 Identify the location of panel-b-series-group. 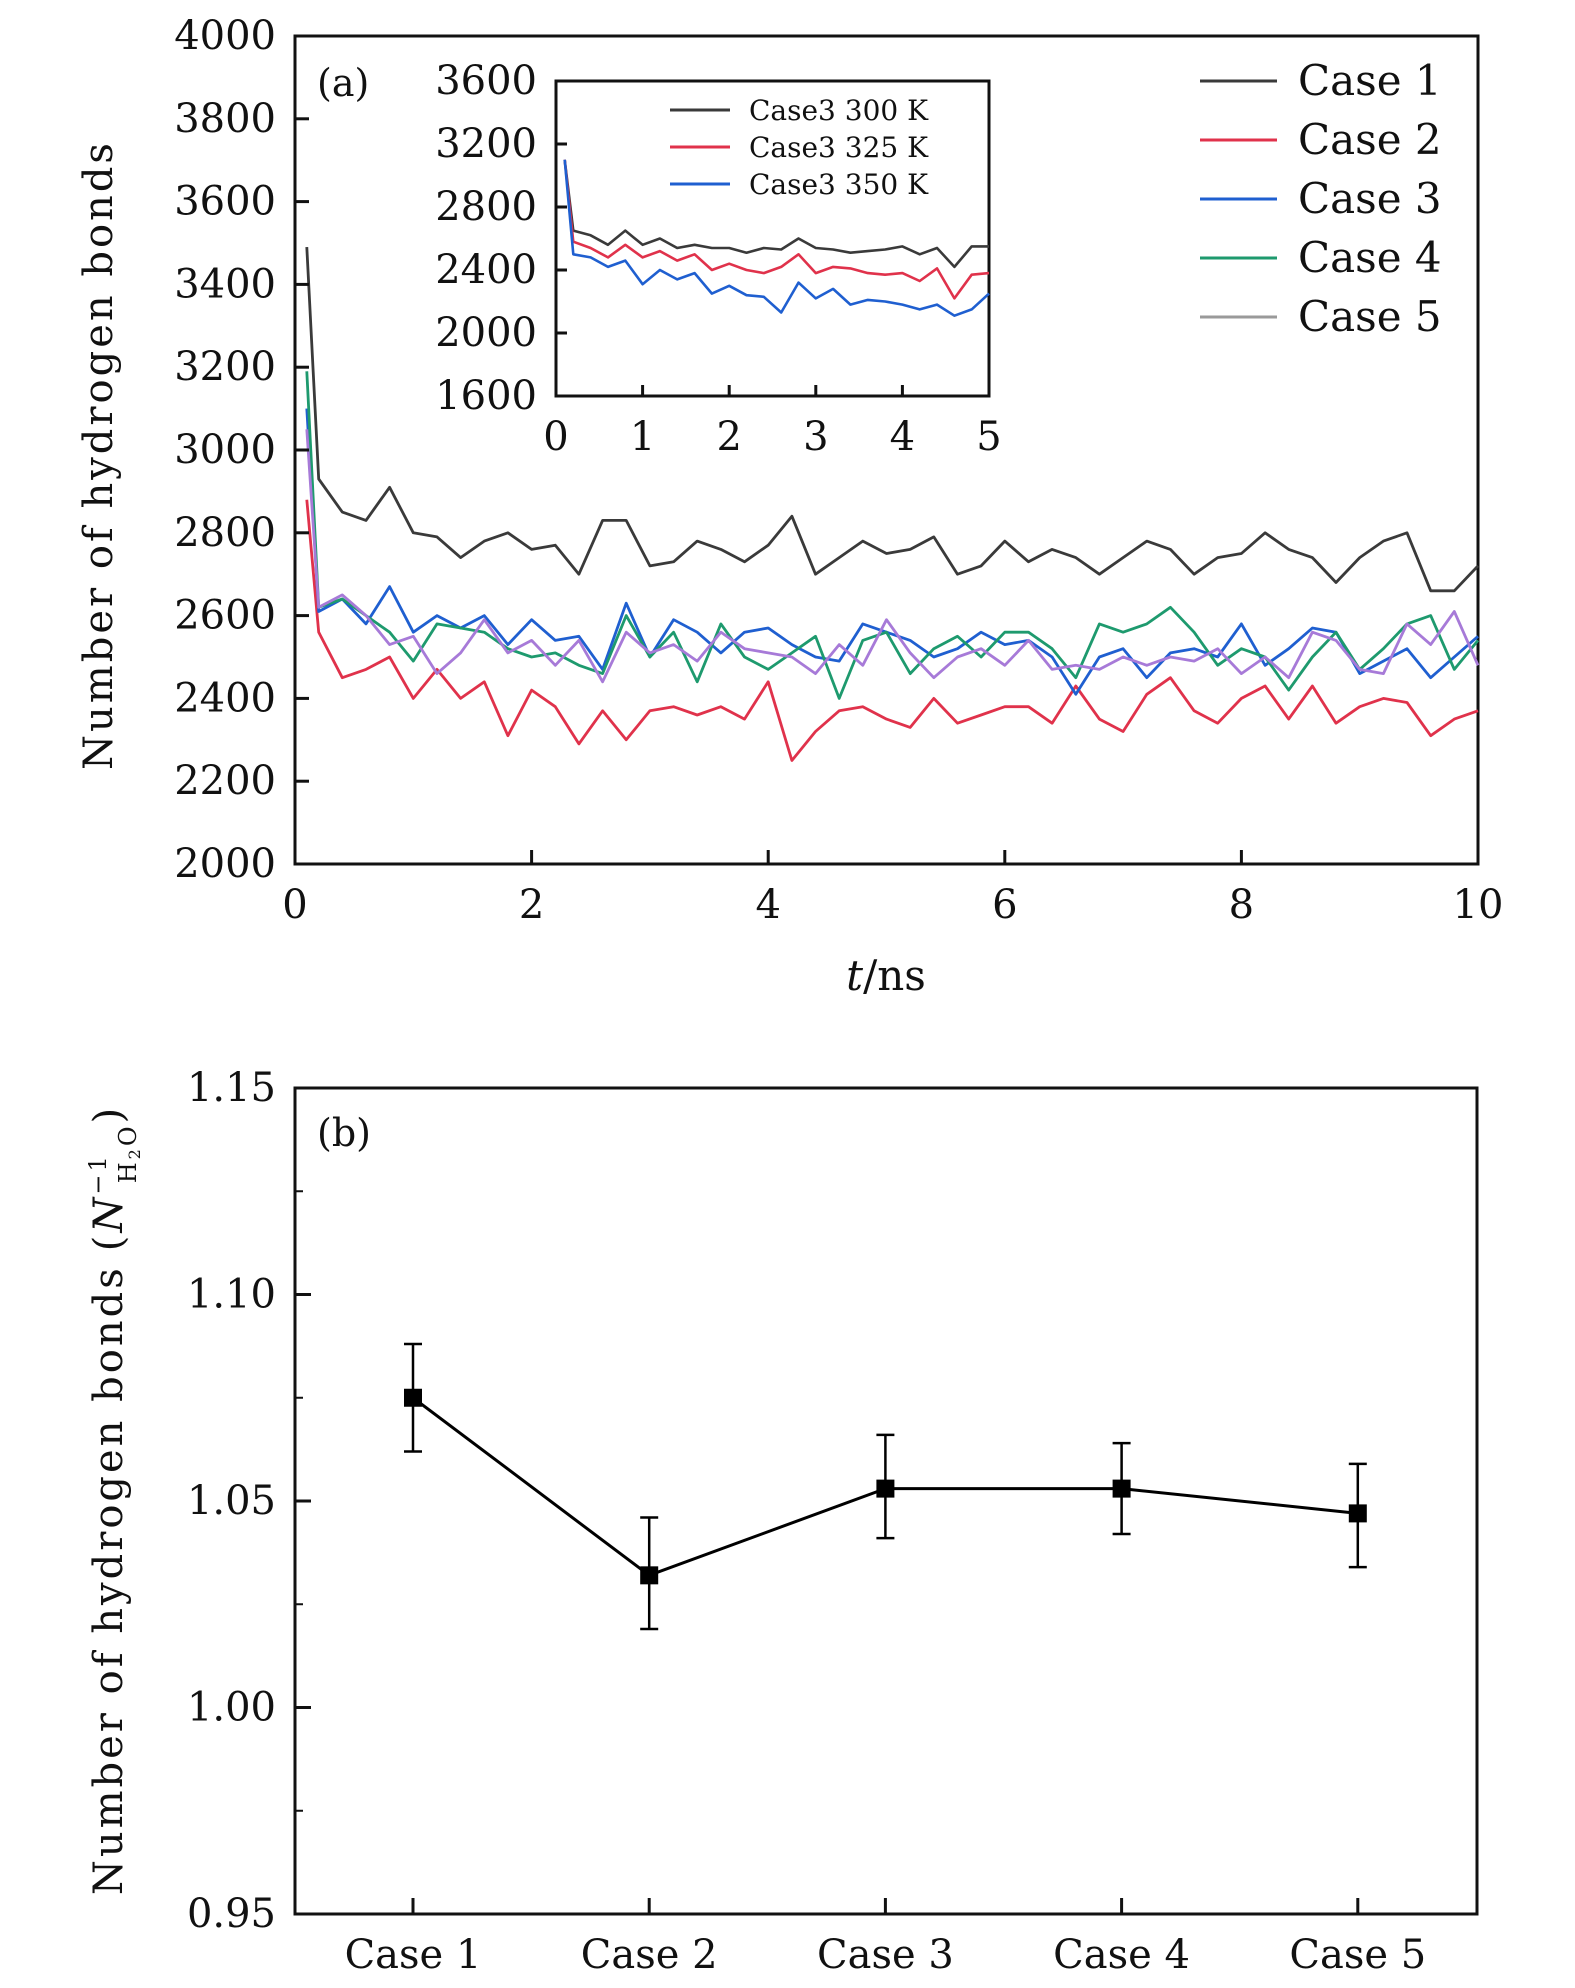
(885, 1486).